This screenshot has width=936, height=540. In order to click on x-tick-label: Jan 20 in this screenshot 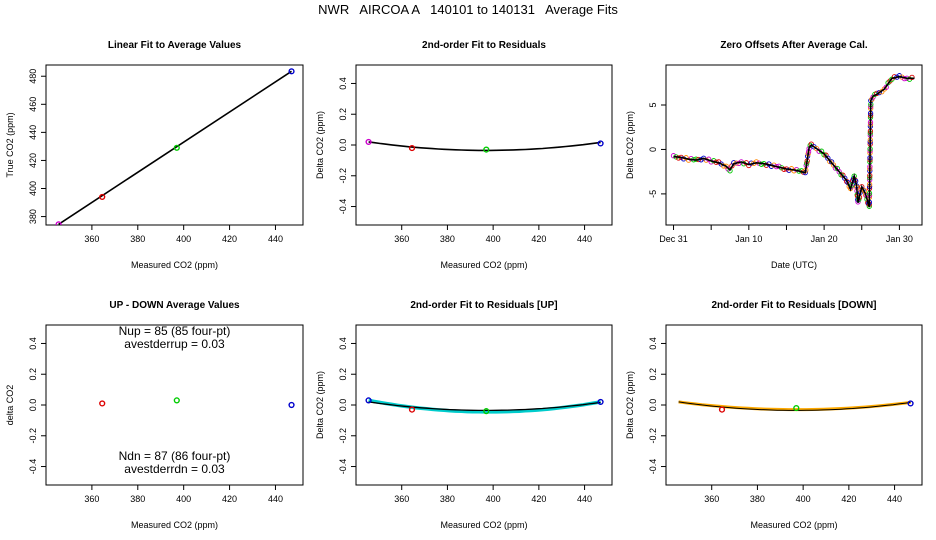, I will do `click(824, 239)`.